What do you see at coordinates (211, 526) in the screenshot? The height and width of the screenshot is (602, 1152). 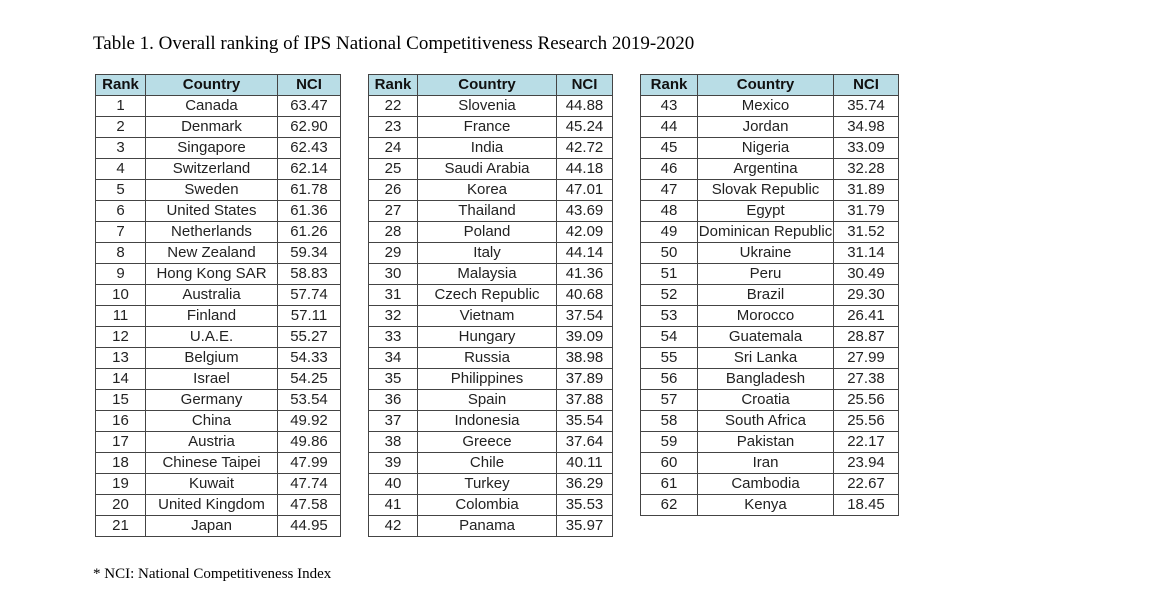 I see `cell-country: Japan` at bounding box center [211, 526].